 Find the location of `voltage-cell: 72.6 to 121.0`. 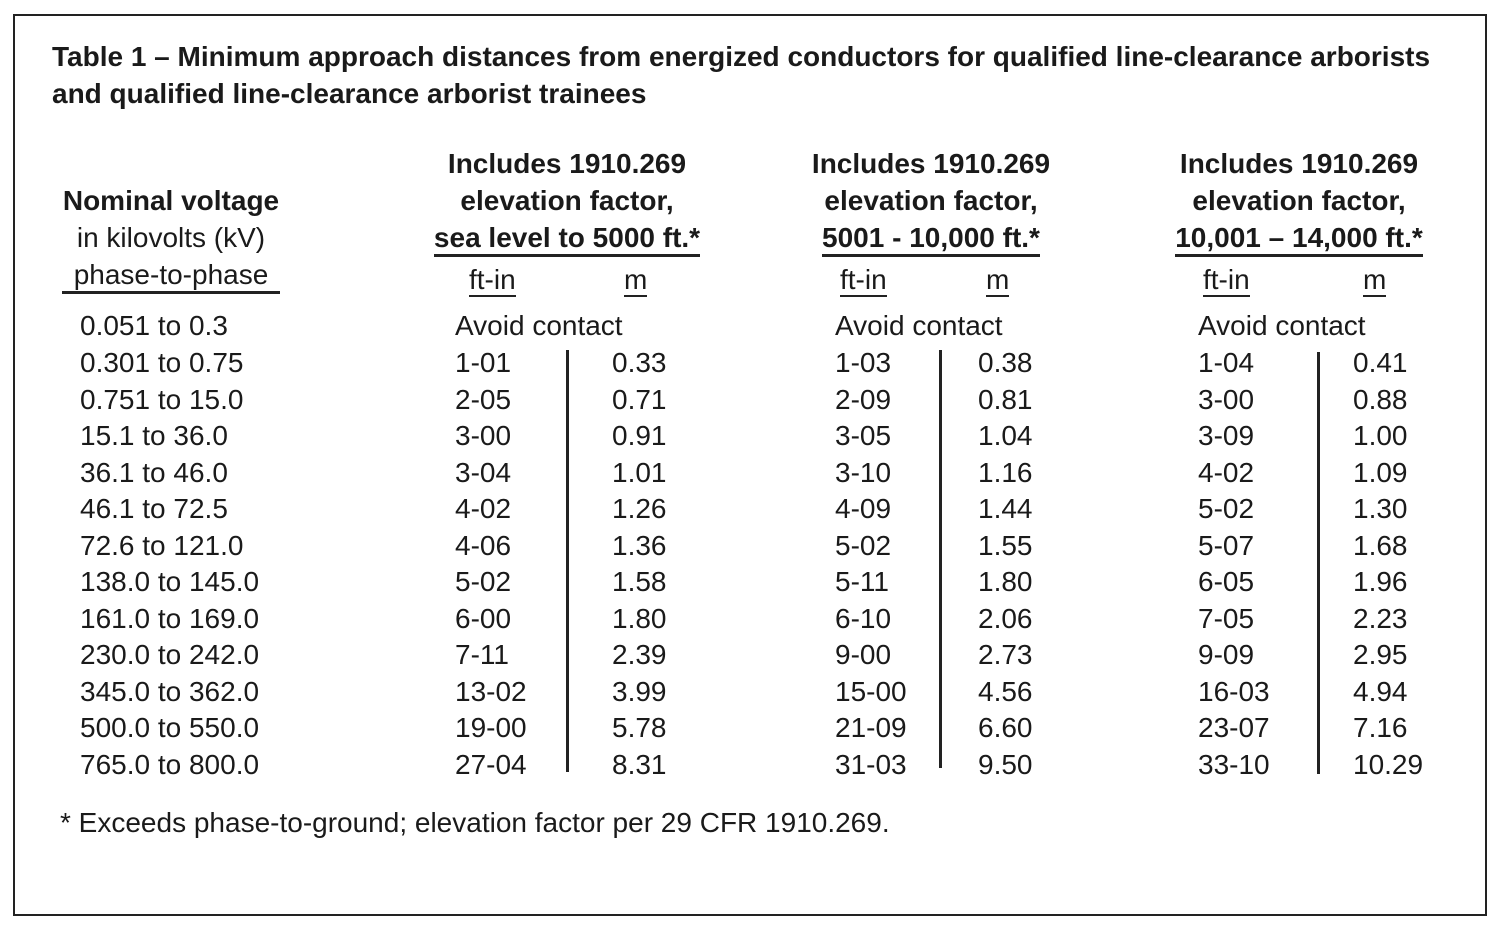

voltage-cell: 72.6 to 121.0 is located at coordinates (162, 545).